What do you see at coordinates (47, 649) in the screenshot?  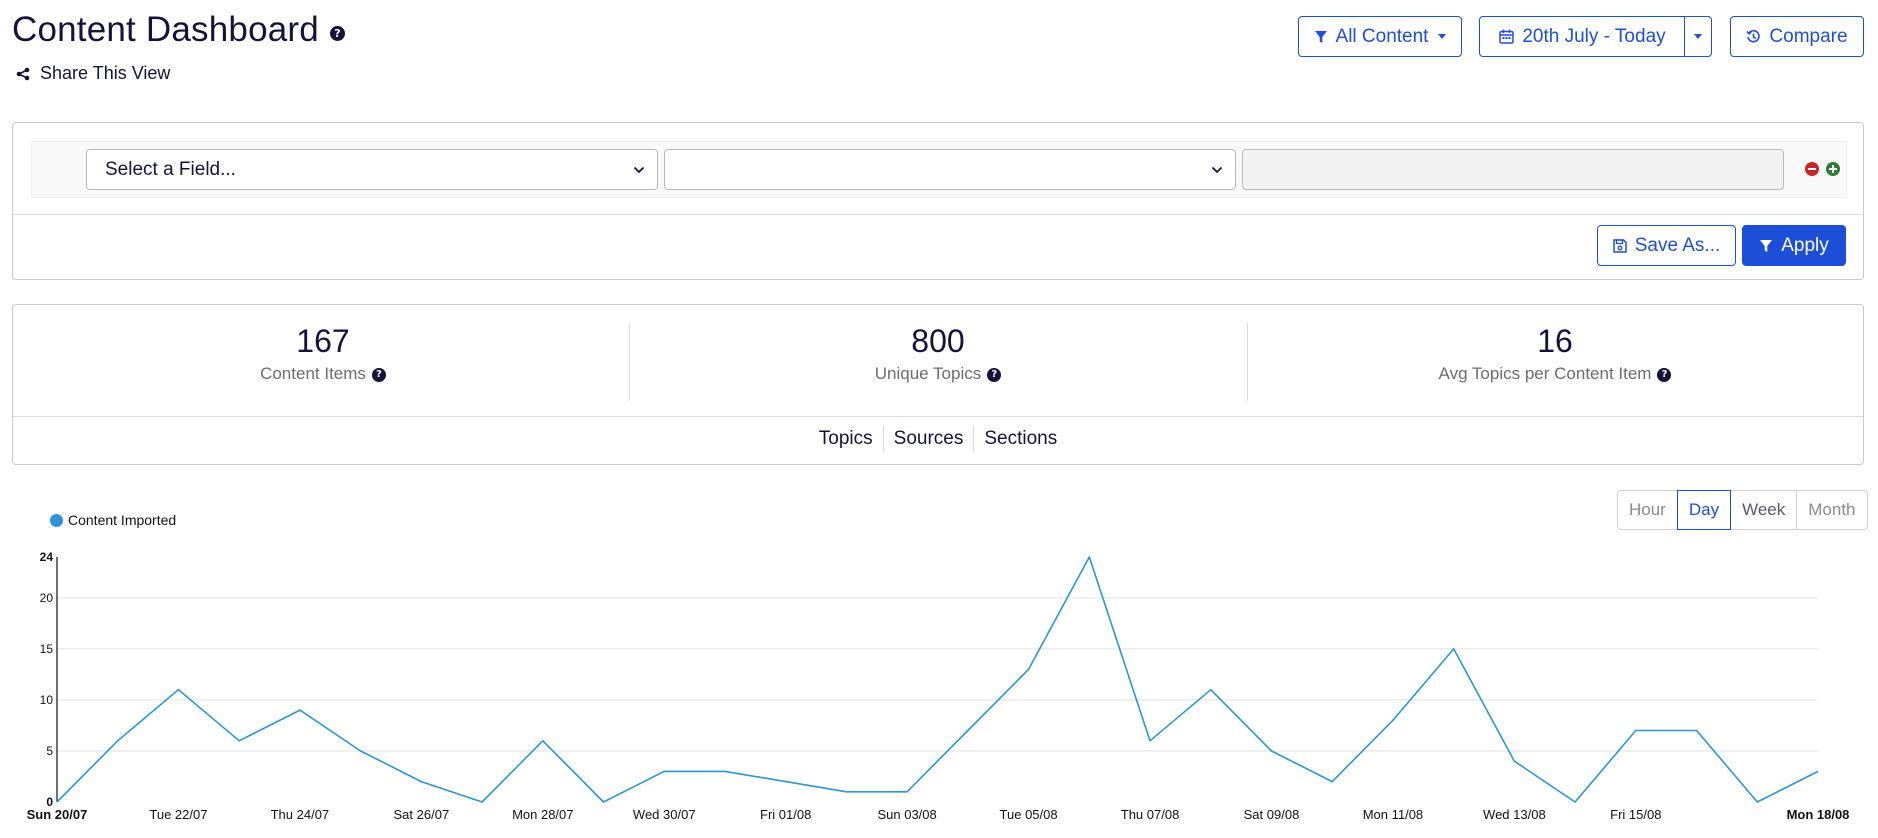 I see `y-tick-label: 15` at bounding box center [47, 649].